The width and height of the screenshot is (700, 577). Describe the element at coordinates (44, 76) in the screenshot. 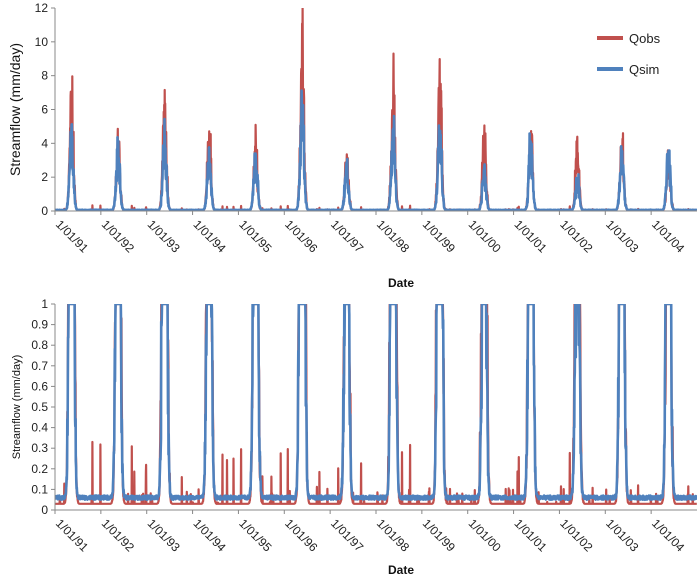

I see `y-tick-label: 8` at that location.